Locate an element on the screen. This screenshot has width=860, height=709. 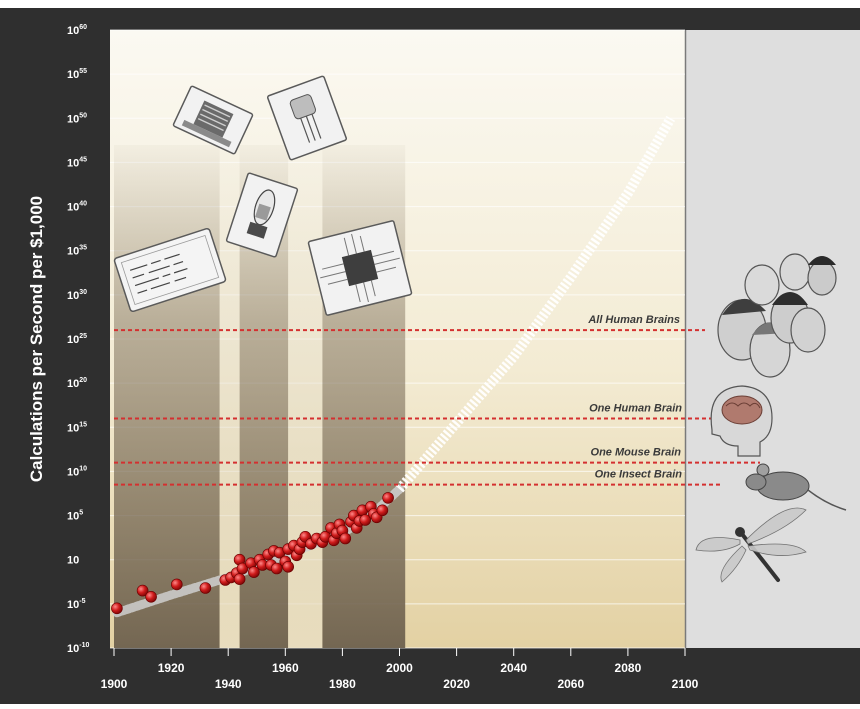
threshold-label: One Insect Brain is located at coordinates (639, 475).